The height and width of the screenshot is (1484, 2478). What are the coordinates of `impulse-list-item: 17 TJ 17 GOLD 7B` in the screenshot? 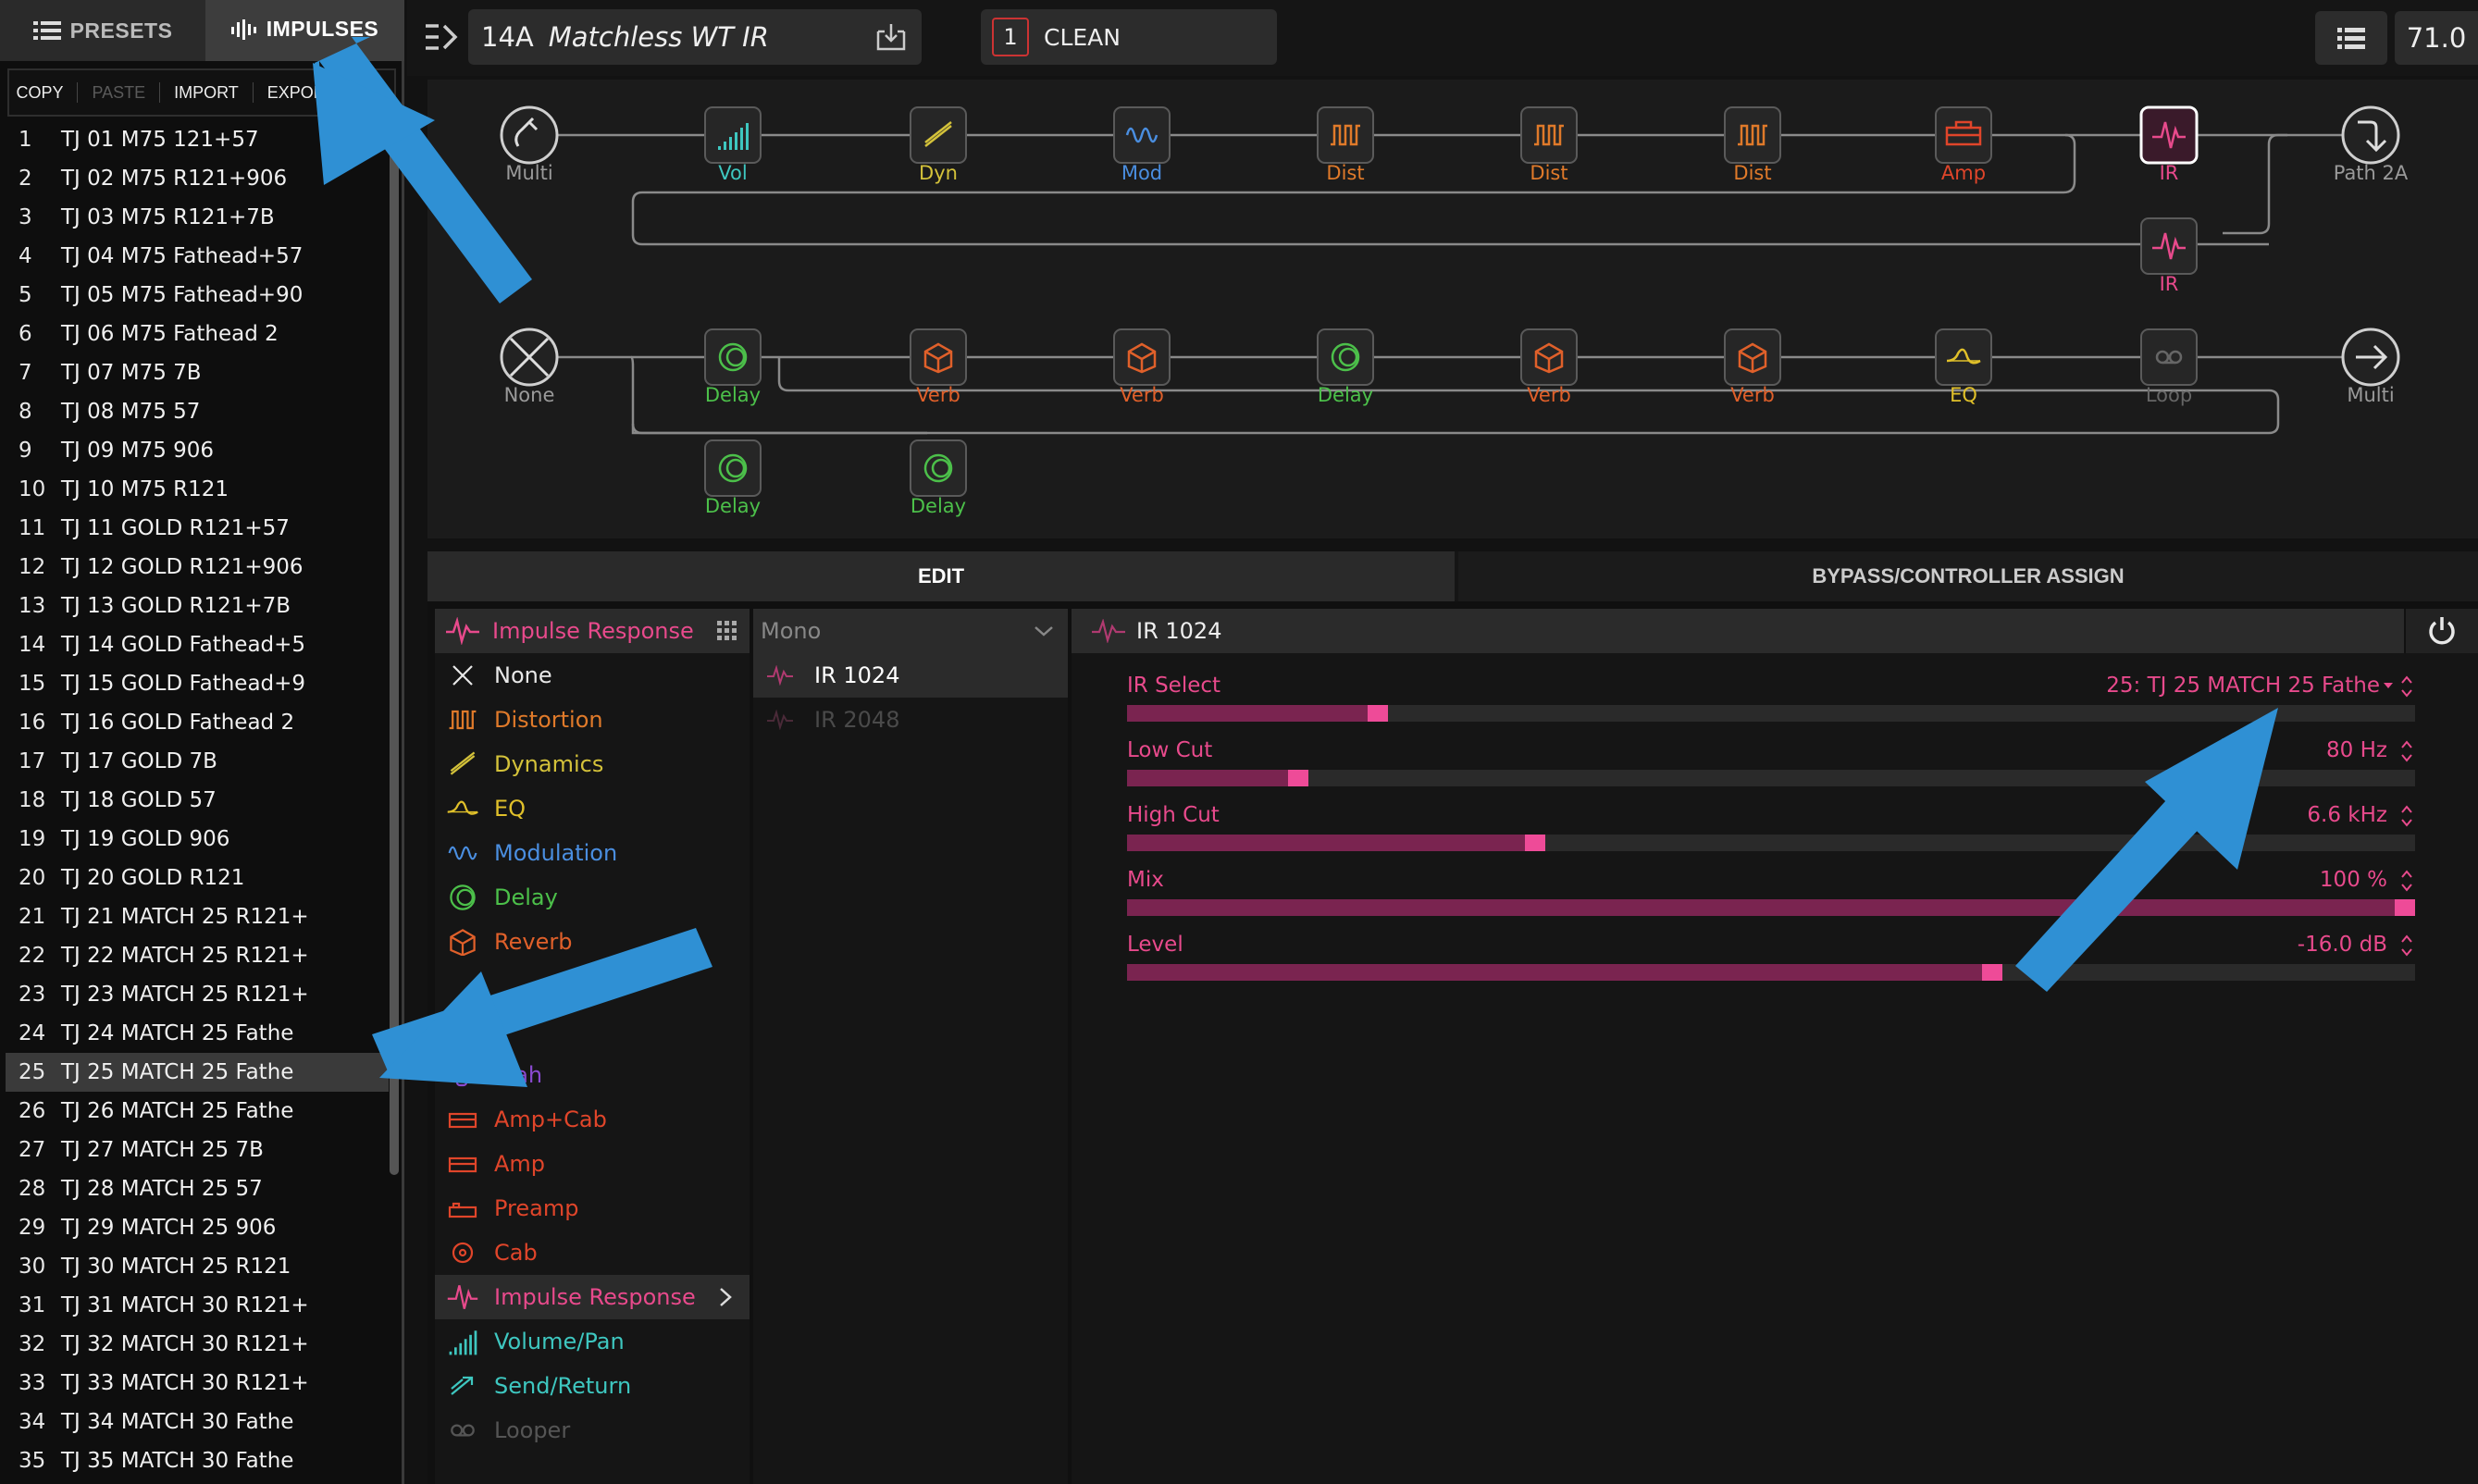 It's located at (197, 762).